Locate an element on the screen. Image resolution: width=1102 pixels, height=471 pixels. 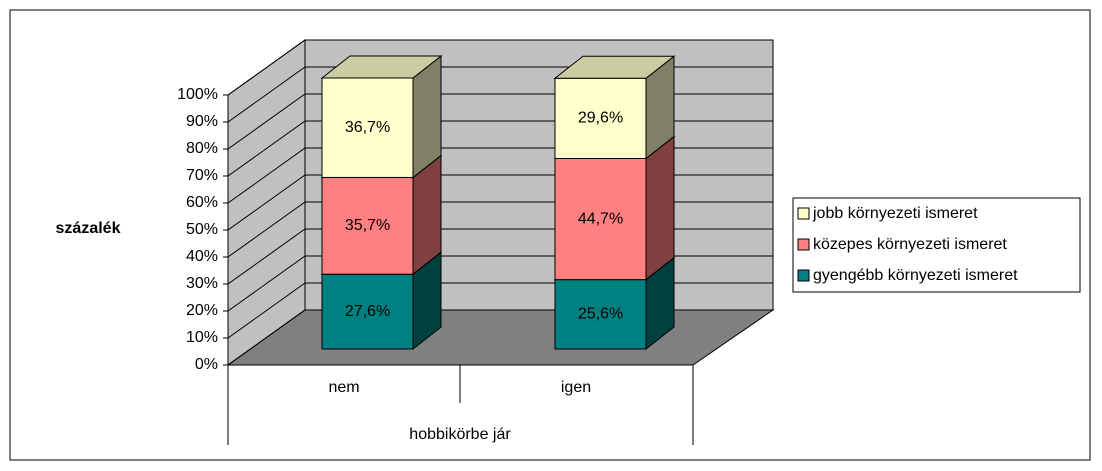
grid-line is located at coordinates (500, 67).